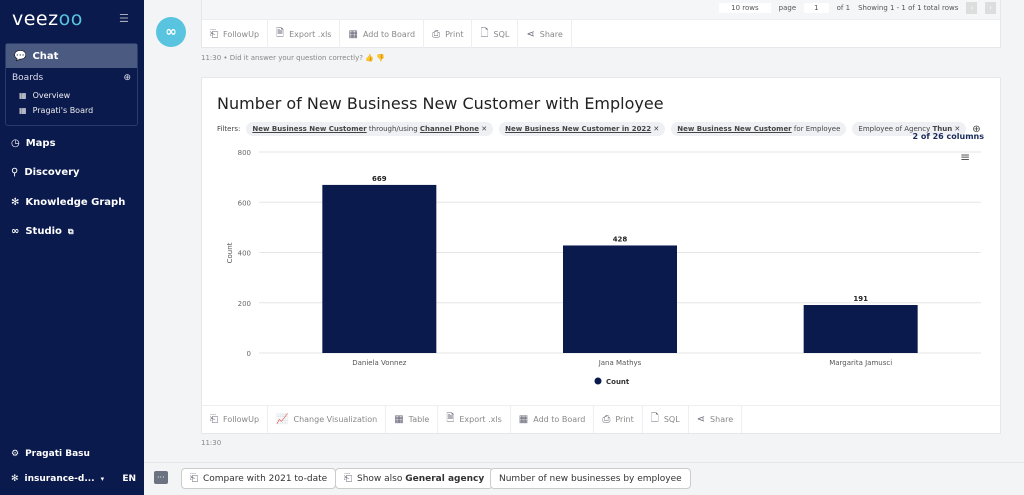  What do you see at coordinates (381, 478) in the screenshot?
I see `label: Show also` at bounding box center [381, 478].